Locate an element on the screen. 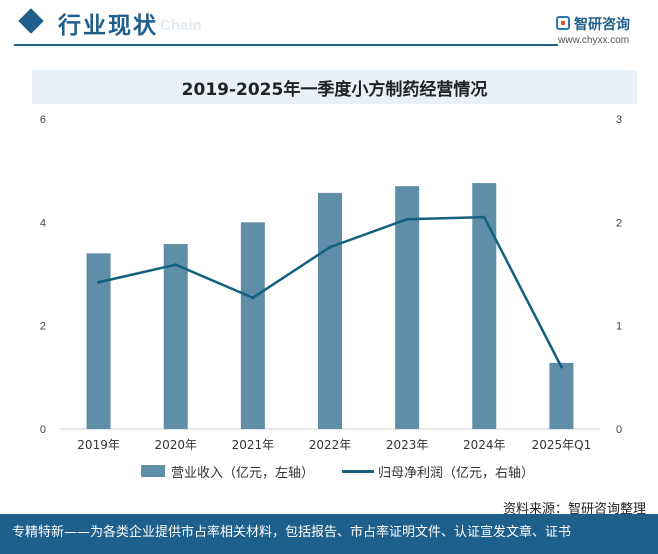 The height and width of the screenshot is (554, 658). y-right-tick-label: 2 is located at coordinates (619, 223).